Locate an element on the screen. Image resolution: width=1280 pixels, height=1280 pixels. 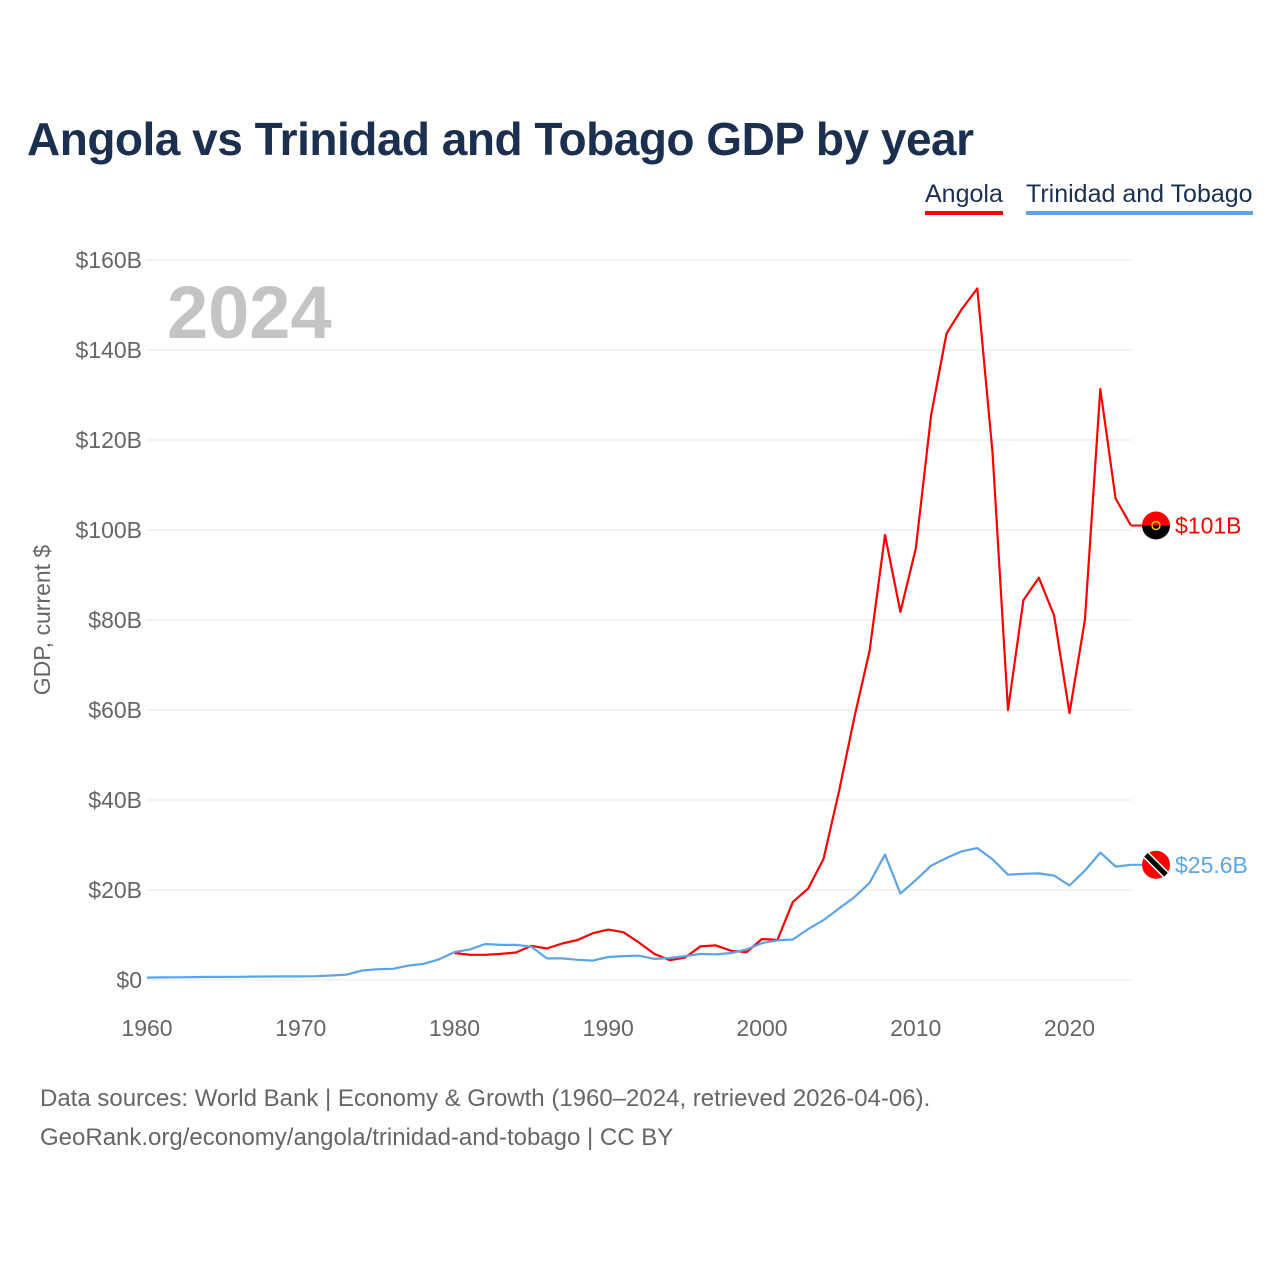
x-tick-label: 1970 is located at coordinates (300, 1028).